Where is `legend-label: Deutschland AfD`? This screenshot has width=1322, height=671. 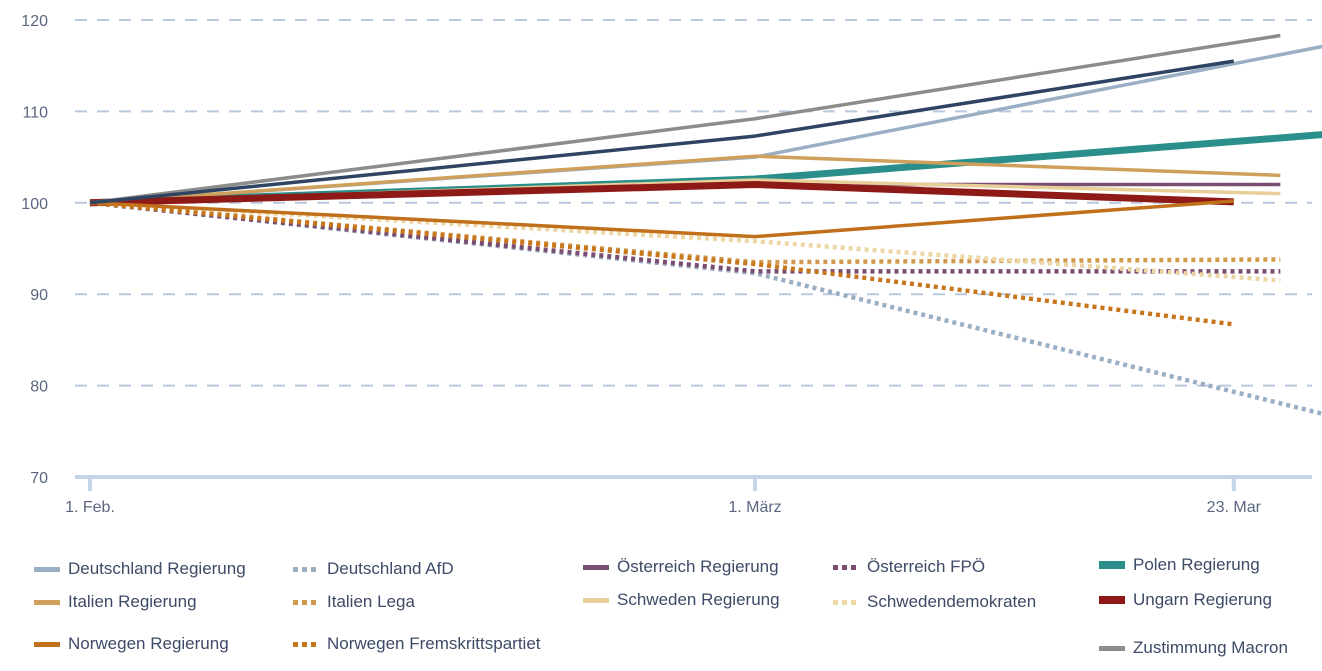 legend-label: Deutschland AfD is located at coordinates (390, 568).